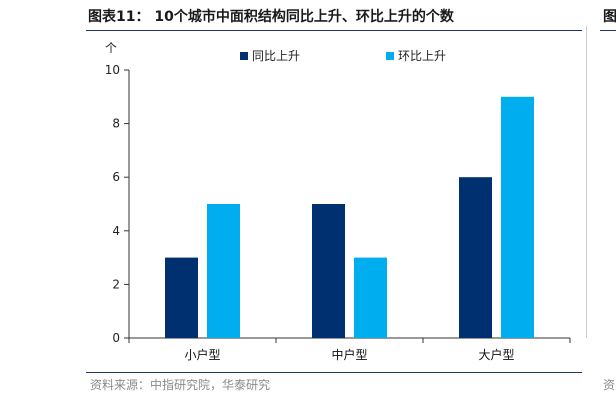 The width and height of the screenshot is (616, 403). I want to click on adjacent-chart-edge, so click(586, 182).